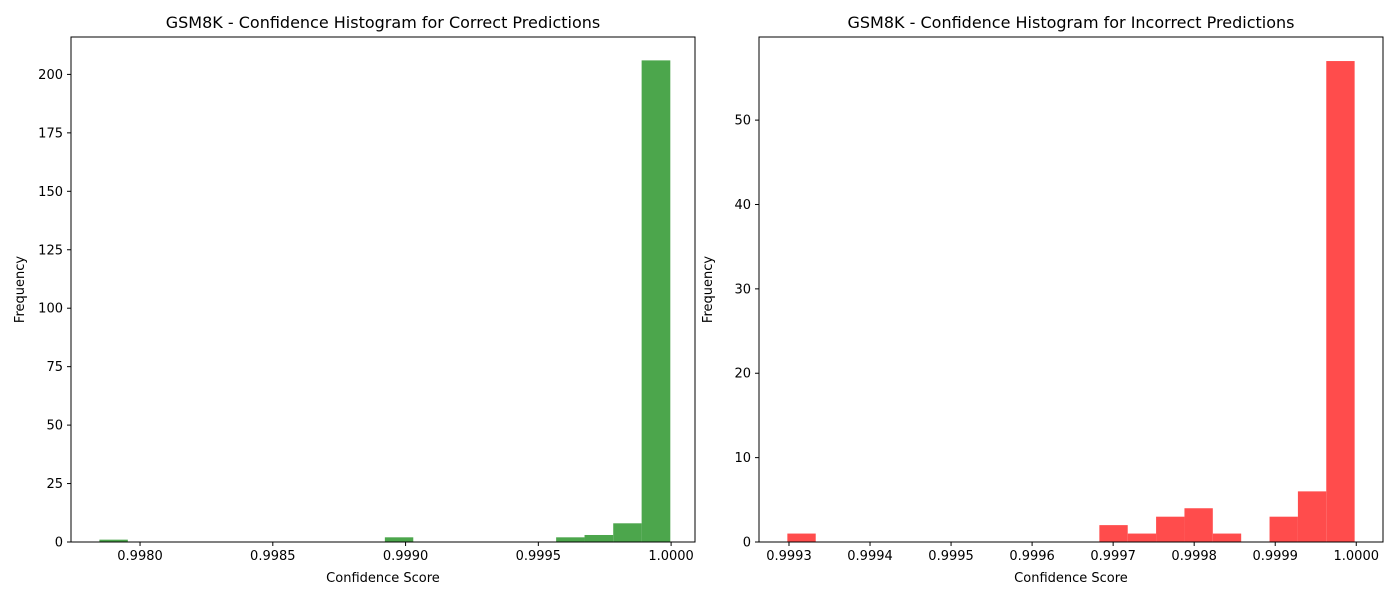 This screenshot has width=1400, height=600. Describe the element at coordinates (406, 556) in the screenshot. I see `x-tick-label: 0.9990` at that location.